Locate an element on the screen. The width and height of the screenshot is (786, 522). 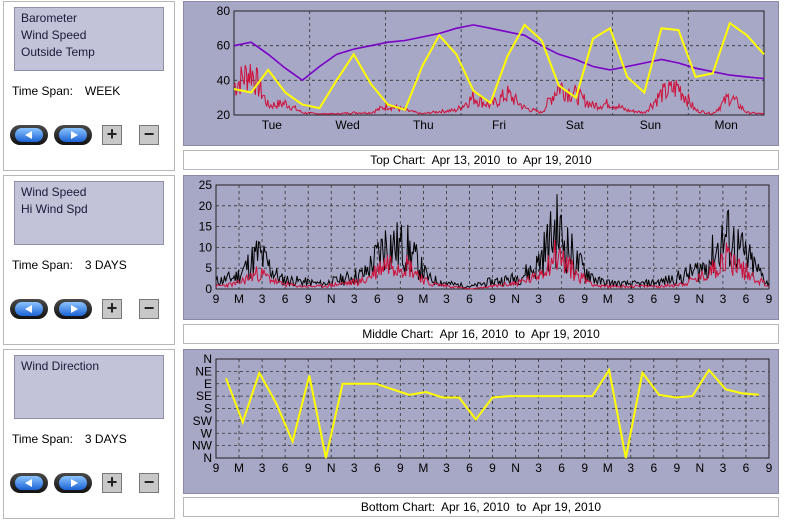
series-item: Outside Temp is located at coordinates (58, 52).